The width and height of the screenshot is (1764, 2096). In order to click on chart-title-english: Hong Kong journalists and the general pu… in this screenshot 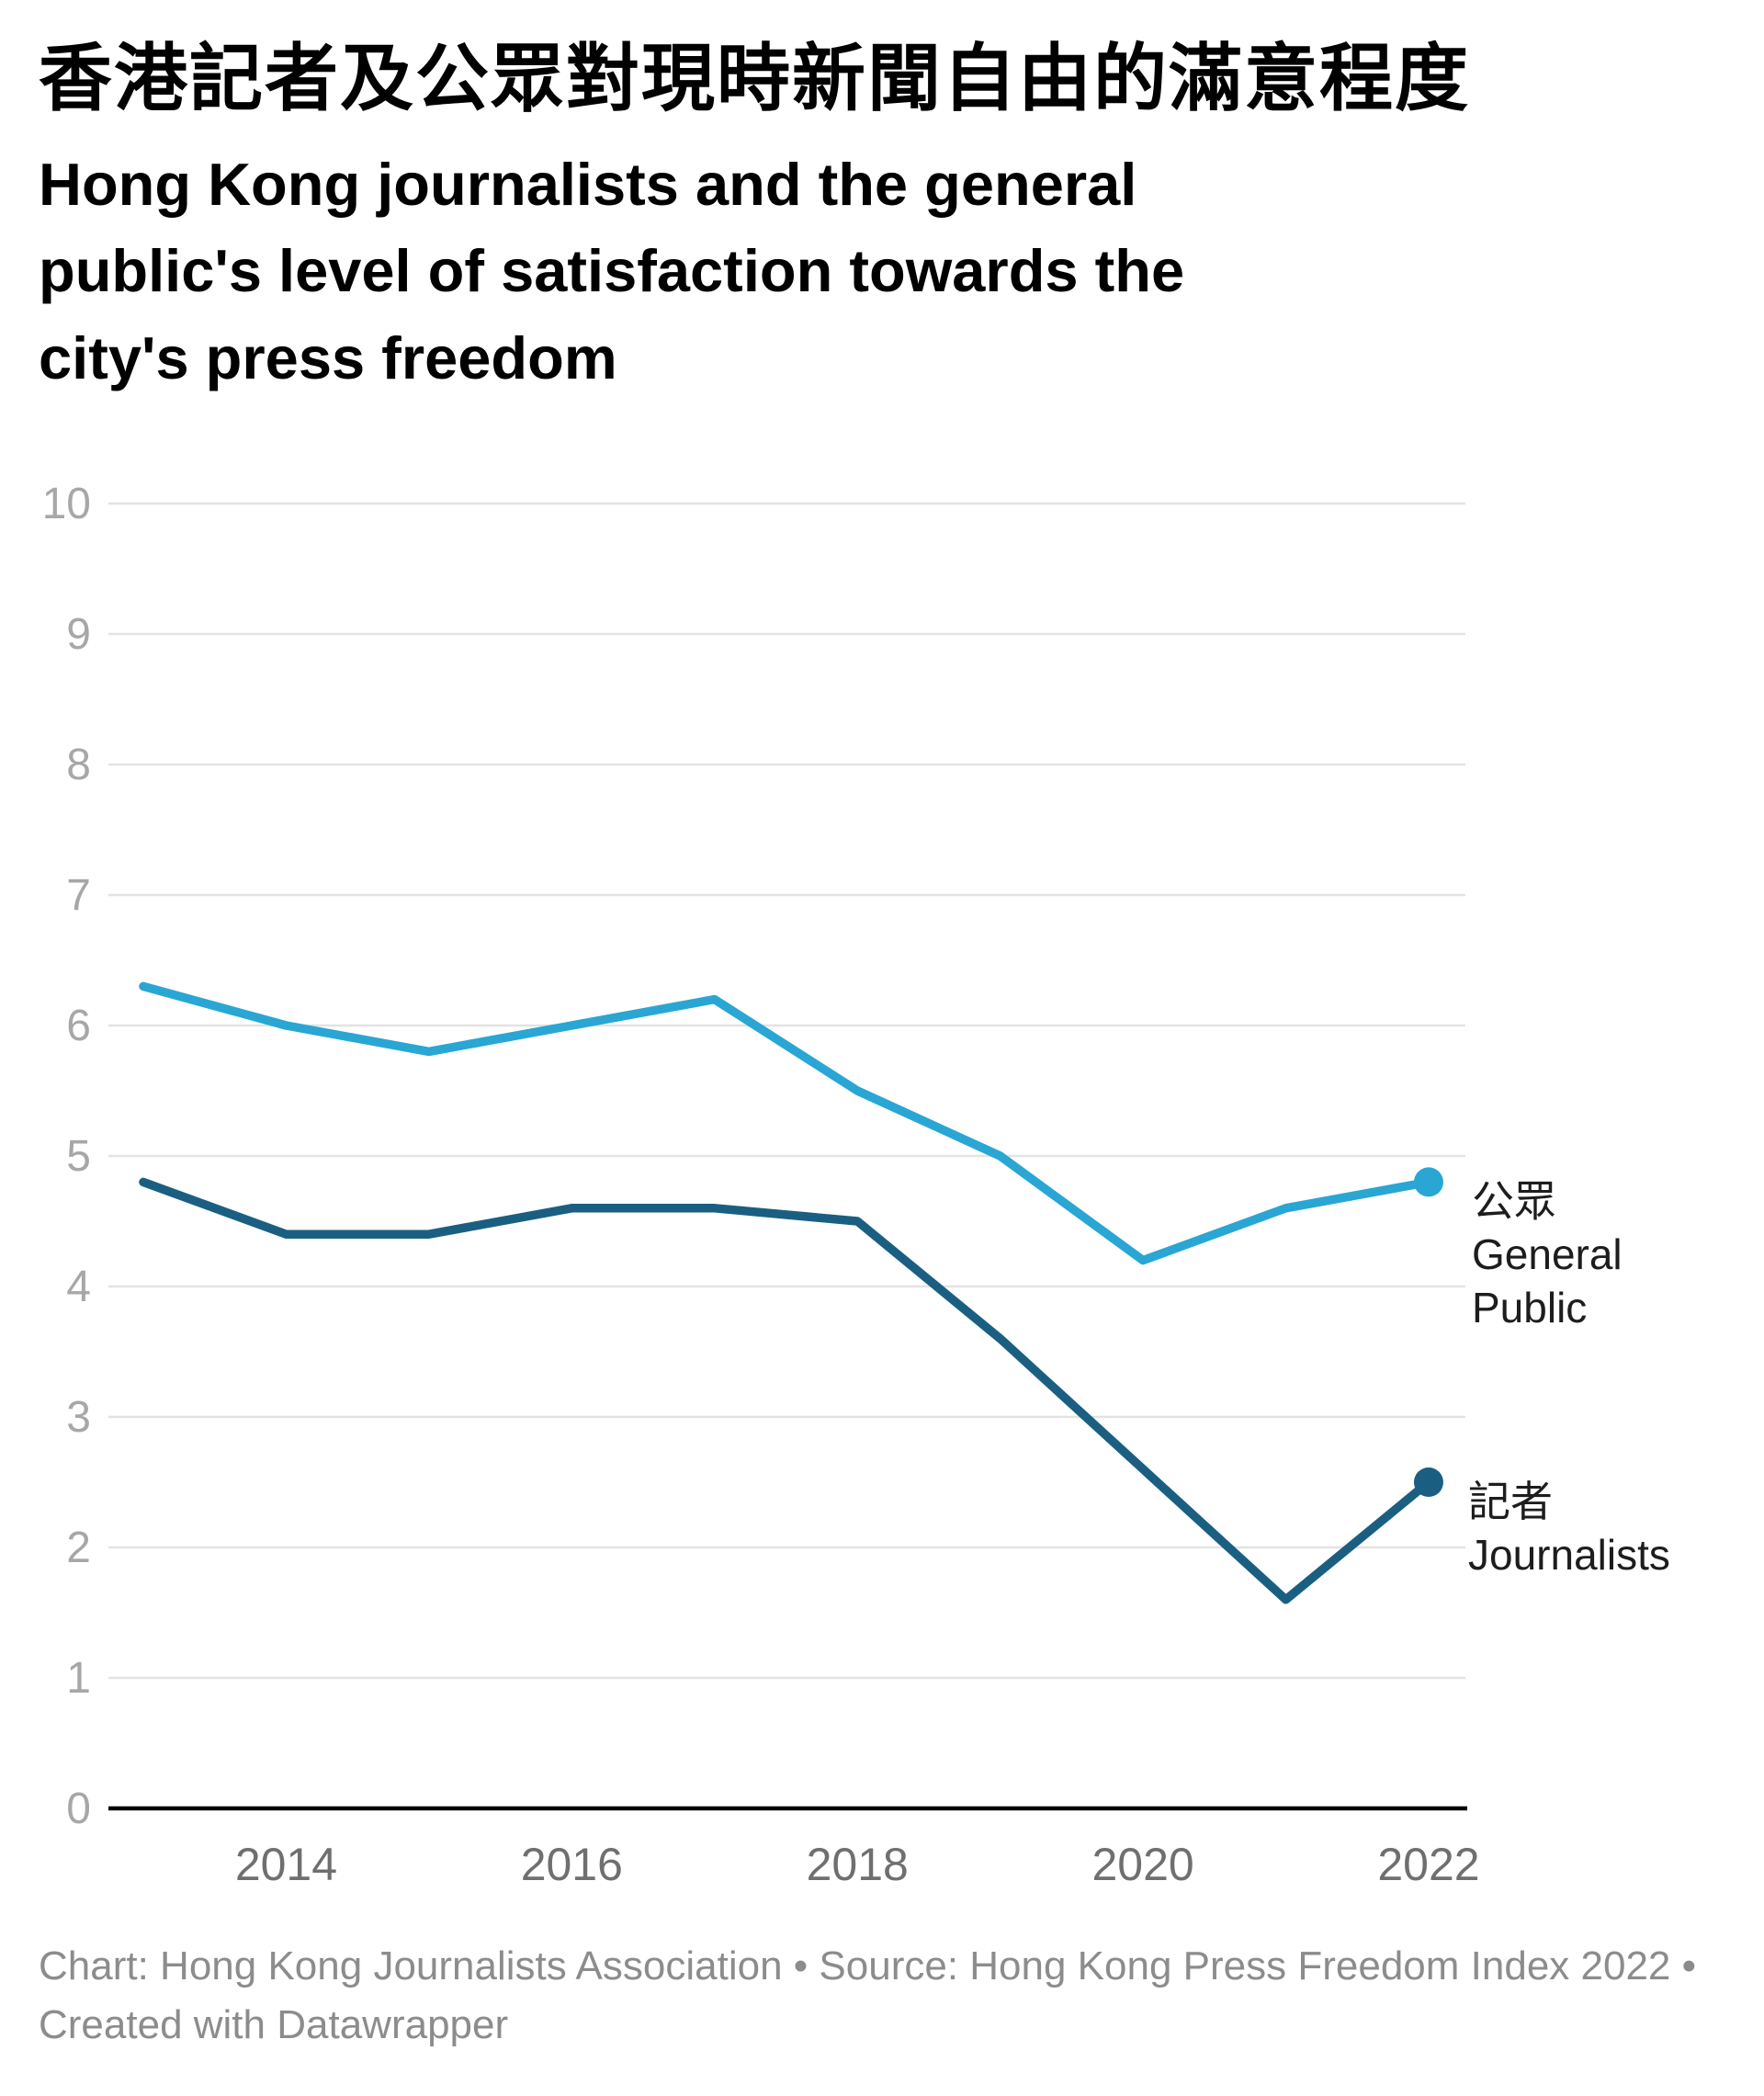, I will do `click(882, 272)`.